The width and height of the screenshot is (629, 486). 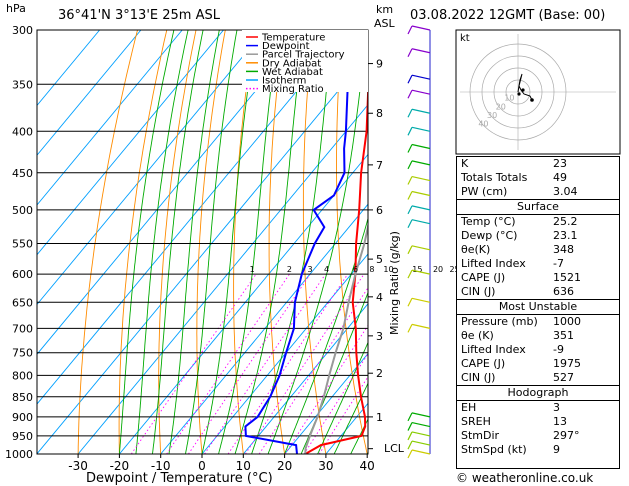 What do you see at coordinates (394, 448) in the screenshot?
I see `lcl-label: LCL` at bounding box center [394, 448].